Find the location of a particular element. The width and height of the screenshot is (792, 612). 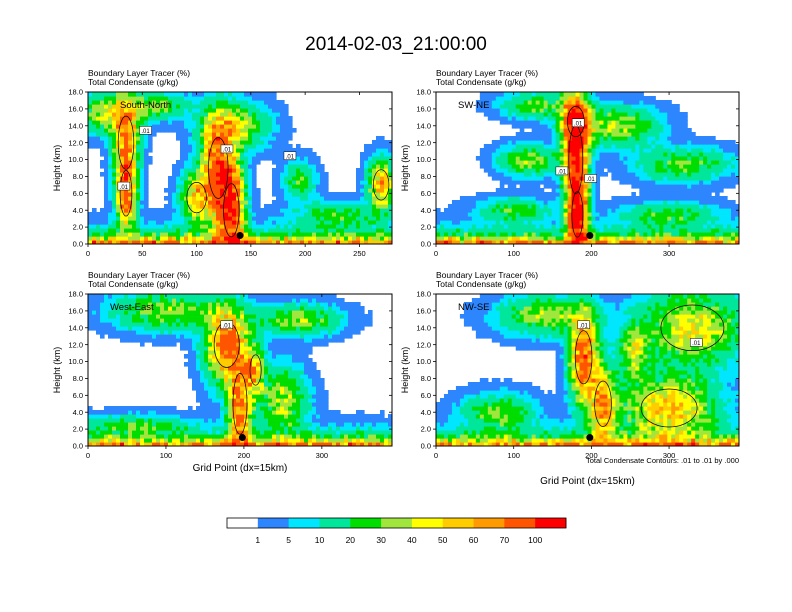

condensate-contour is located at coordinates (218, 168).